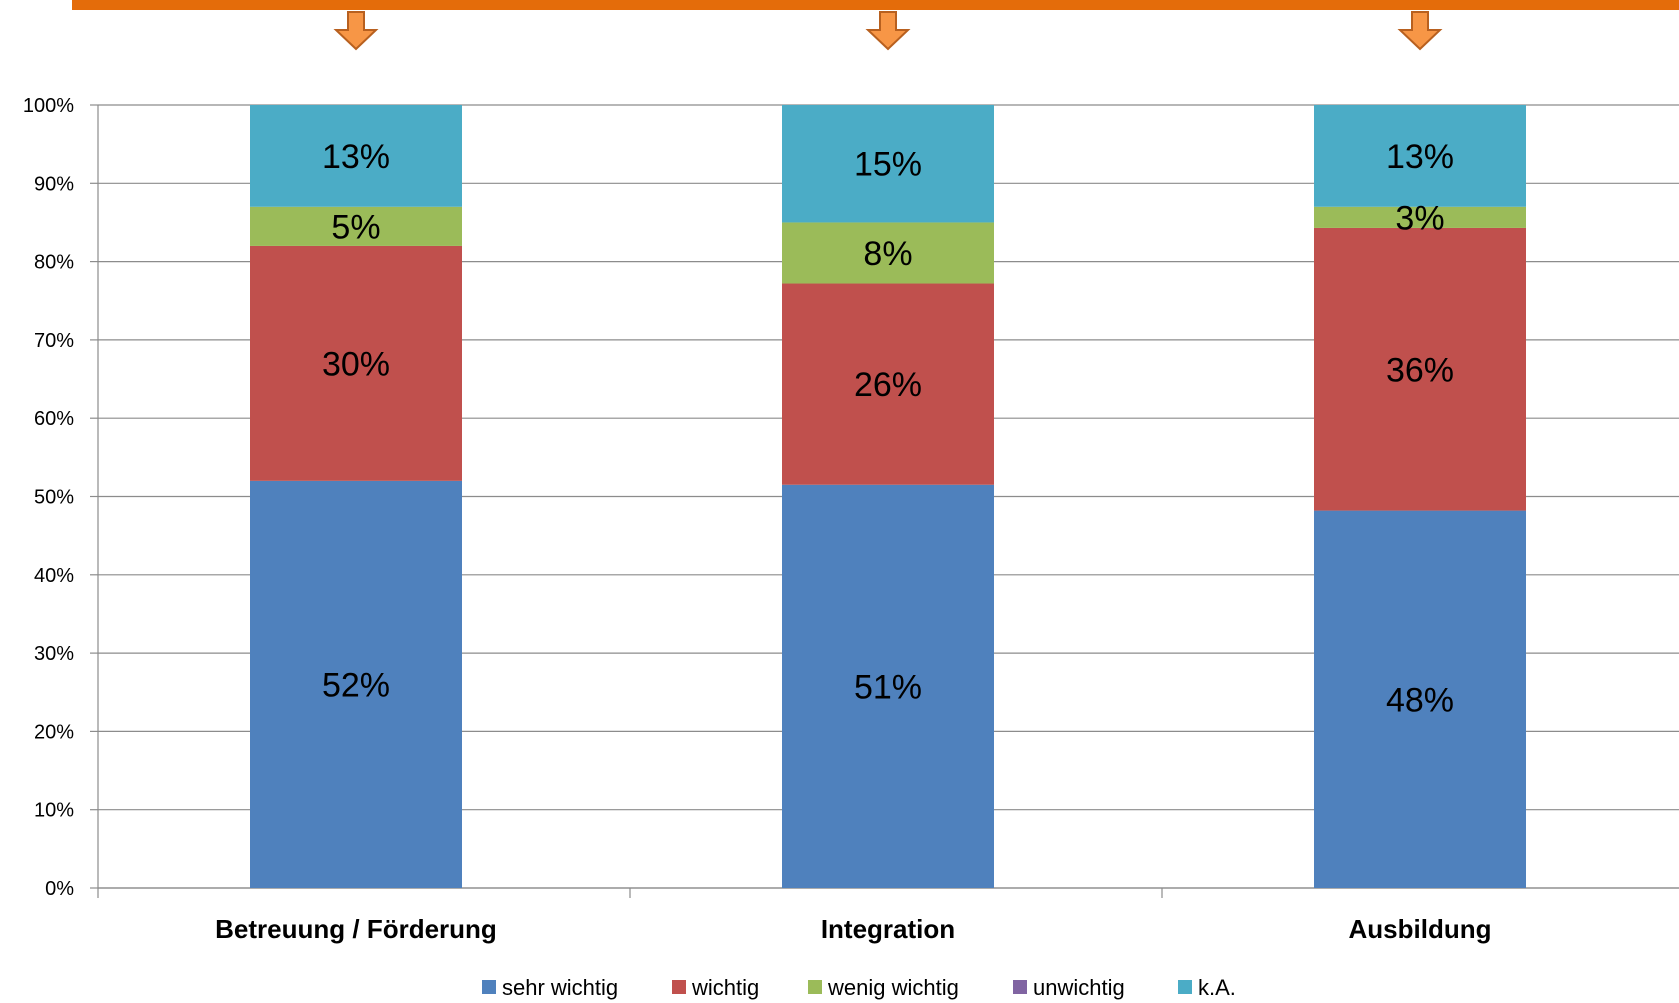 This screenshot has height=1003, width=1679. I want to click on y-tick-label: 70%, so click(54, 341).